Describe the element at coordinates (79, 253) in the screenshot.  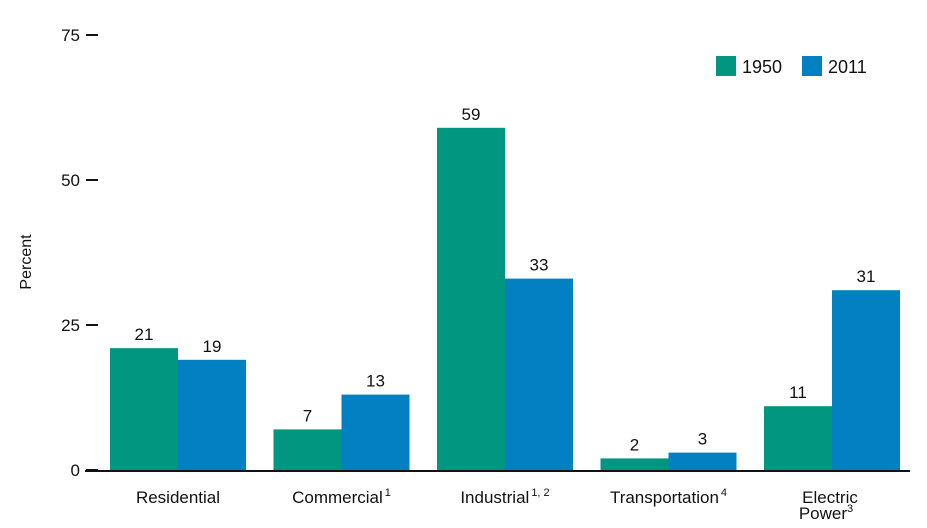
I see `y-axis: 0 25 50 75` at that location.